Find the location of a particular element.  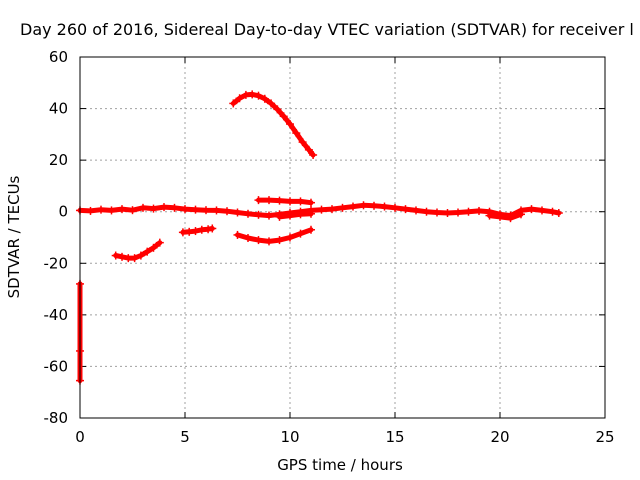

x-tick-label: 20 is located at coordinates (499, 437).